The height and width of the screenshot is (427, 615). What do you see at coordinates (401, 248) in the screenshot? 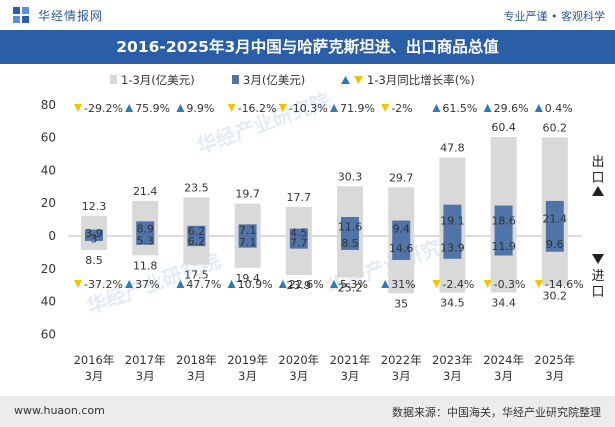
I see `import-march-label: 14.6` at bounding box center [401, 248].